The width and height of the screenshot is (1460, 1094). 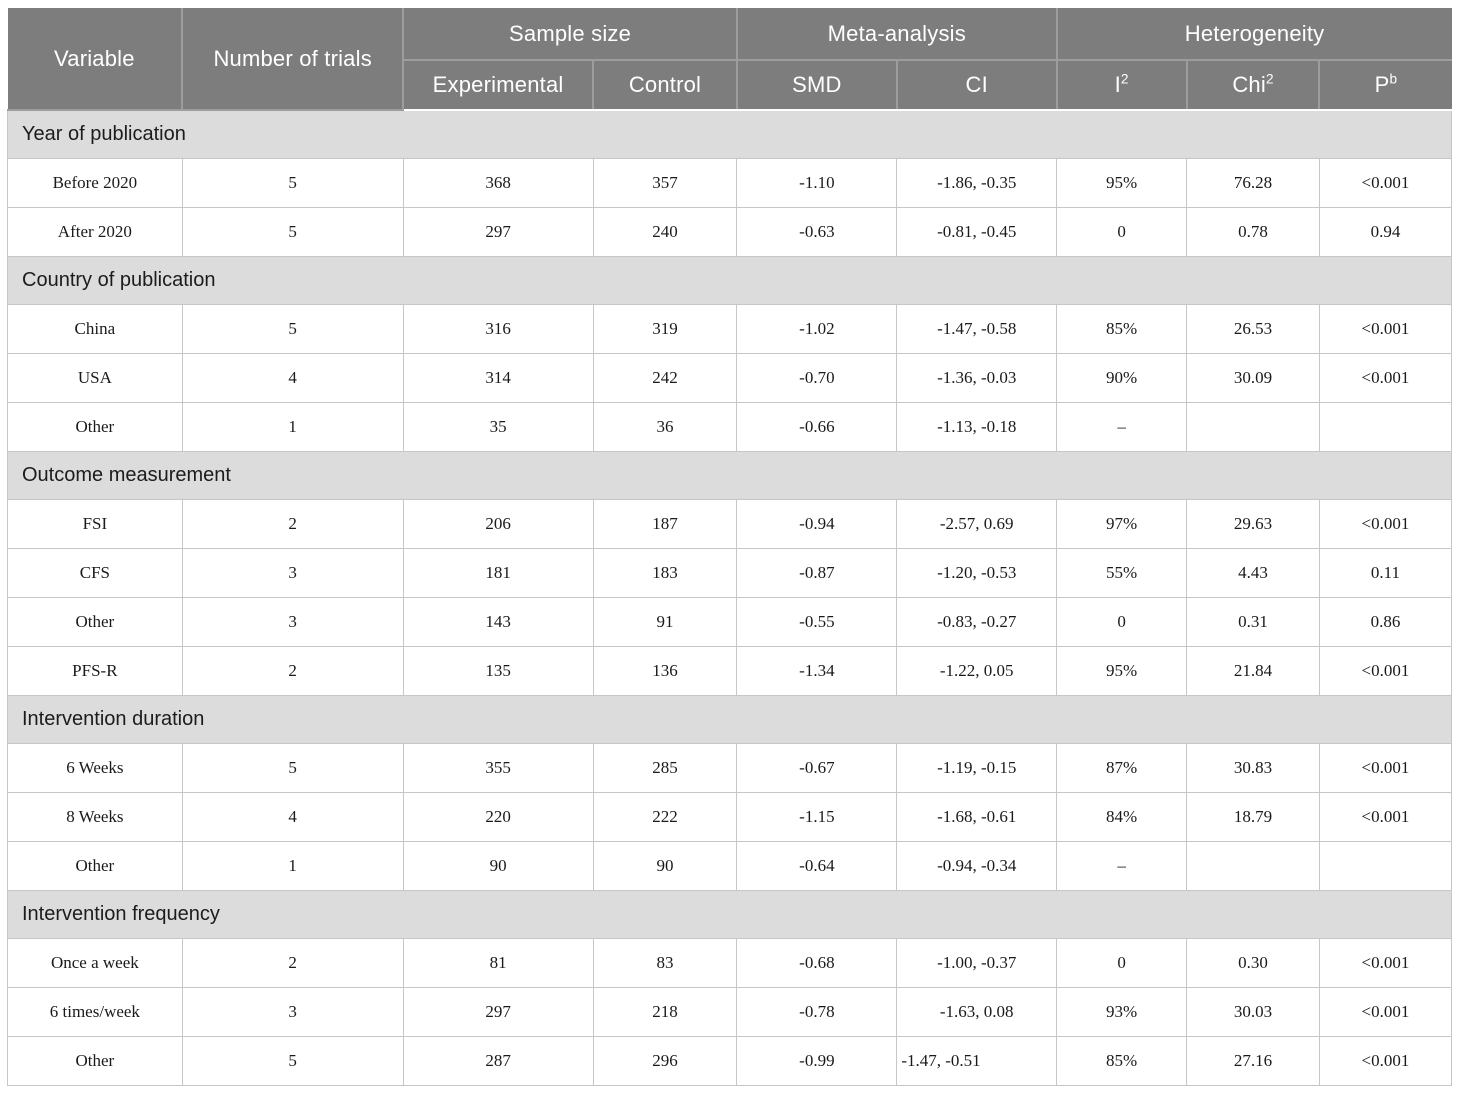 What do you see at coordinates (977, 962) in the screenshot?
I see `cell-ci: -1.00, -0.37` at bounding box center [977, 962].